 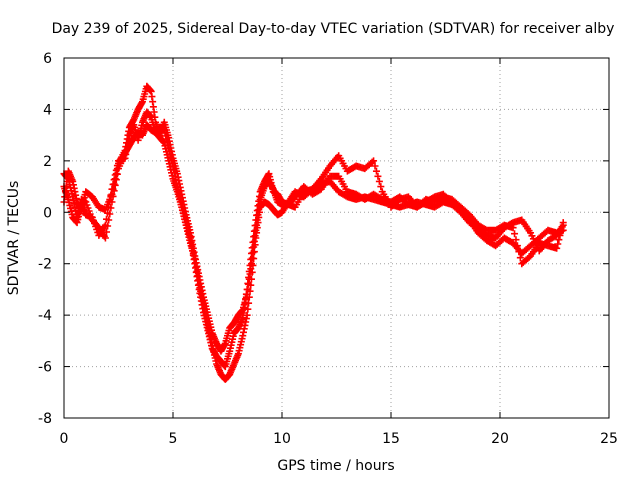 What do you see at coordinates (64, 439) in the screenshot?
I see `x-tick-label: 0` at bounding box center [64, 439].